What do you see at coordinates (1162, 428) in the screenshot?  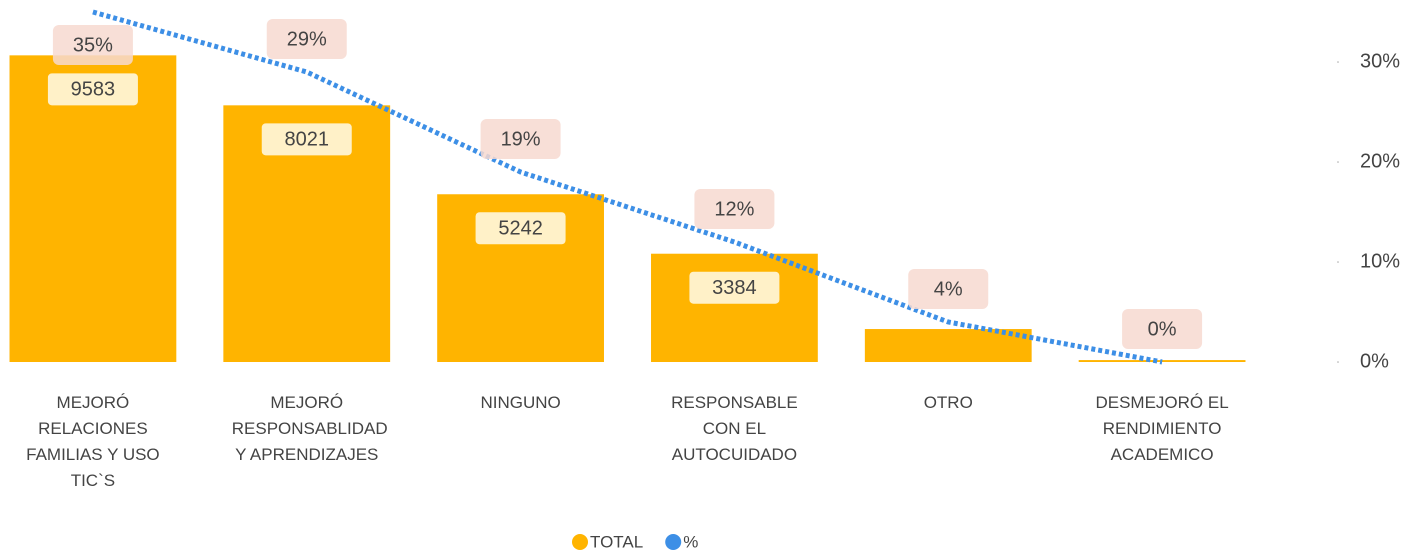 I see `x-tick-label: DESMEJORÓ EL RENDIMIENTO ACADEMICO` at bounding box center [1162, 428].